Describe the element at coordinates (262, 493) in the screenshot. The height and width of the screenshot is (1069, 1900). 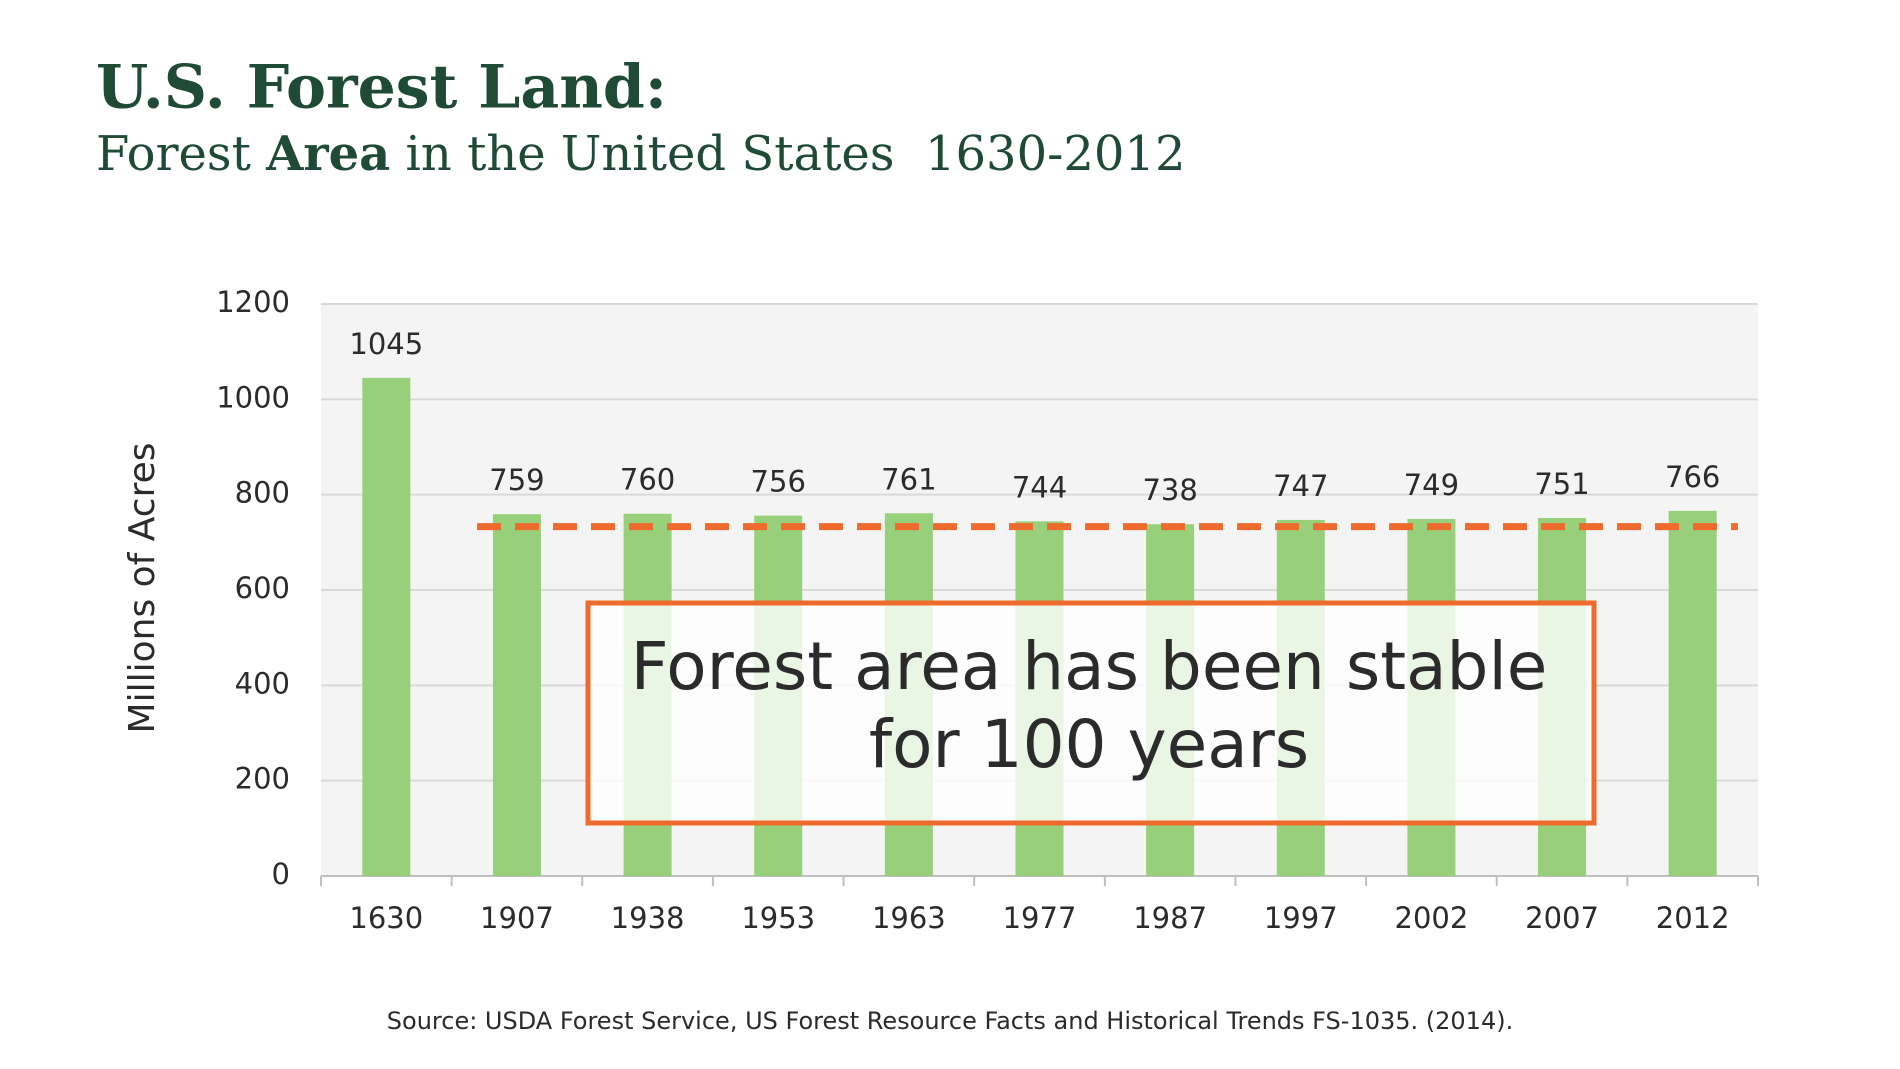
I see `y-tick-label: 800` at that location.